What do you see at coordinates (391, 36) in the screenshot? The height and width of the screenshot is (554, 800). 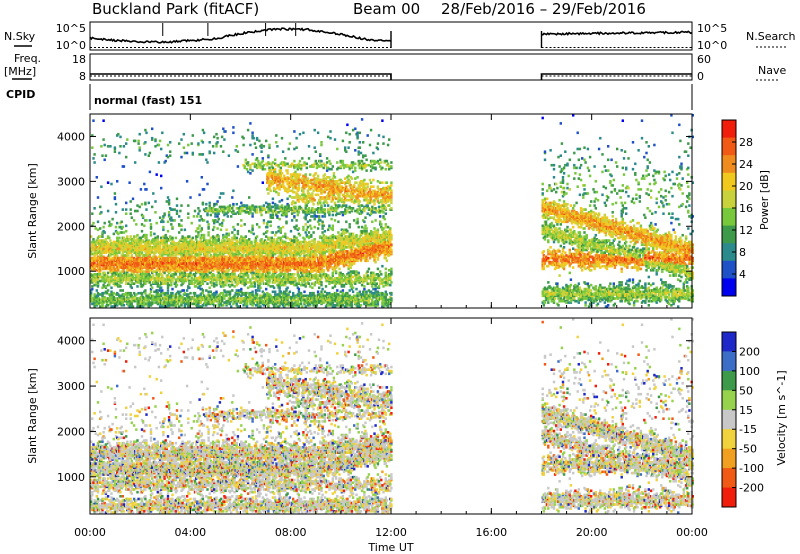 I see `noise-panel-frame` at bounding box center [391, 36].